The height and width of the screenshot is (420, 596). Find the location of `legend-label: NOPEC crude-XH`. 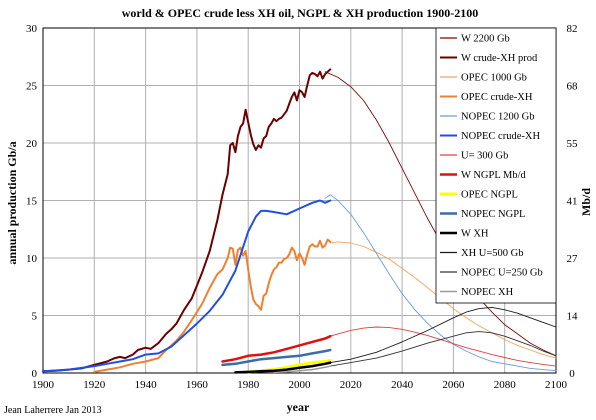

legend-label: NOPEC crude-XH is located at coordinates (500, 136).